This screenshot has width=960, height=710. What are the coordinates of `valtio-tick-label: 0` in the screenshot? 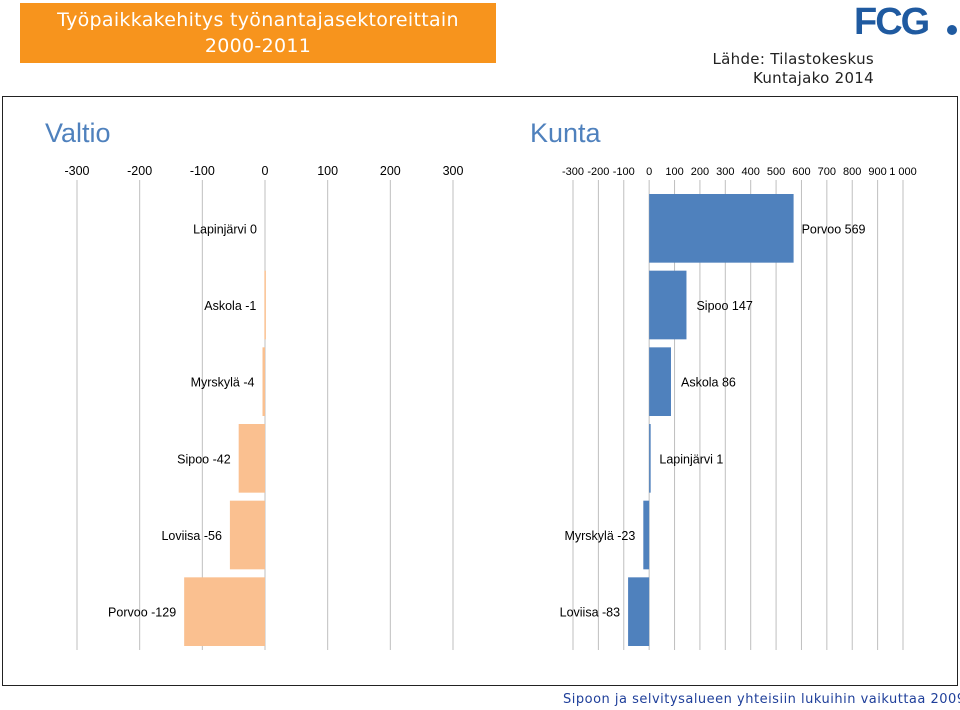 It's located at (265, 171).